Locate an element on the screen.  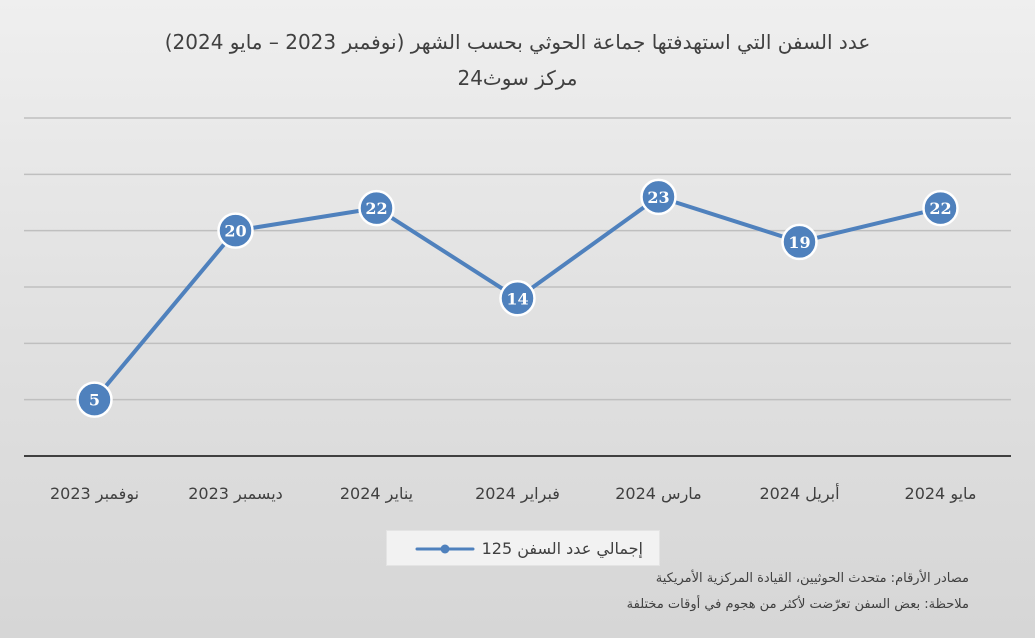
data-label-0: 5 is located at coordinates (94, 400).